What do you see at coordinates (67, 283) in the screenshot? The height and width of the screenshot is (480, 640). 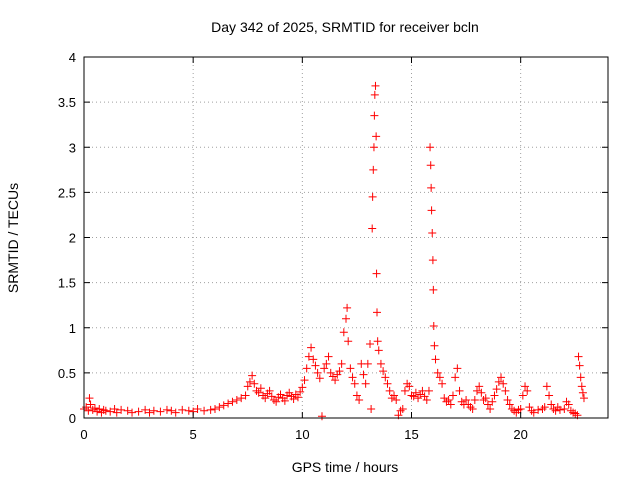 I see `y-tick-label: 1.5` at bounding box center [67, 283].